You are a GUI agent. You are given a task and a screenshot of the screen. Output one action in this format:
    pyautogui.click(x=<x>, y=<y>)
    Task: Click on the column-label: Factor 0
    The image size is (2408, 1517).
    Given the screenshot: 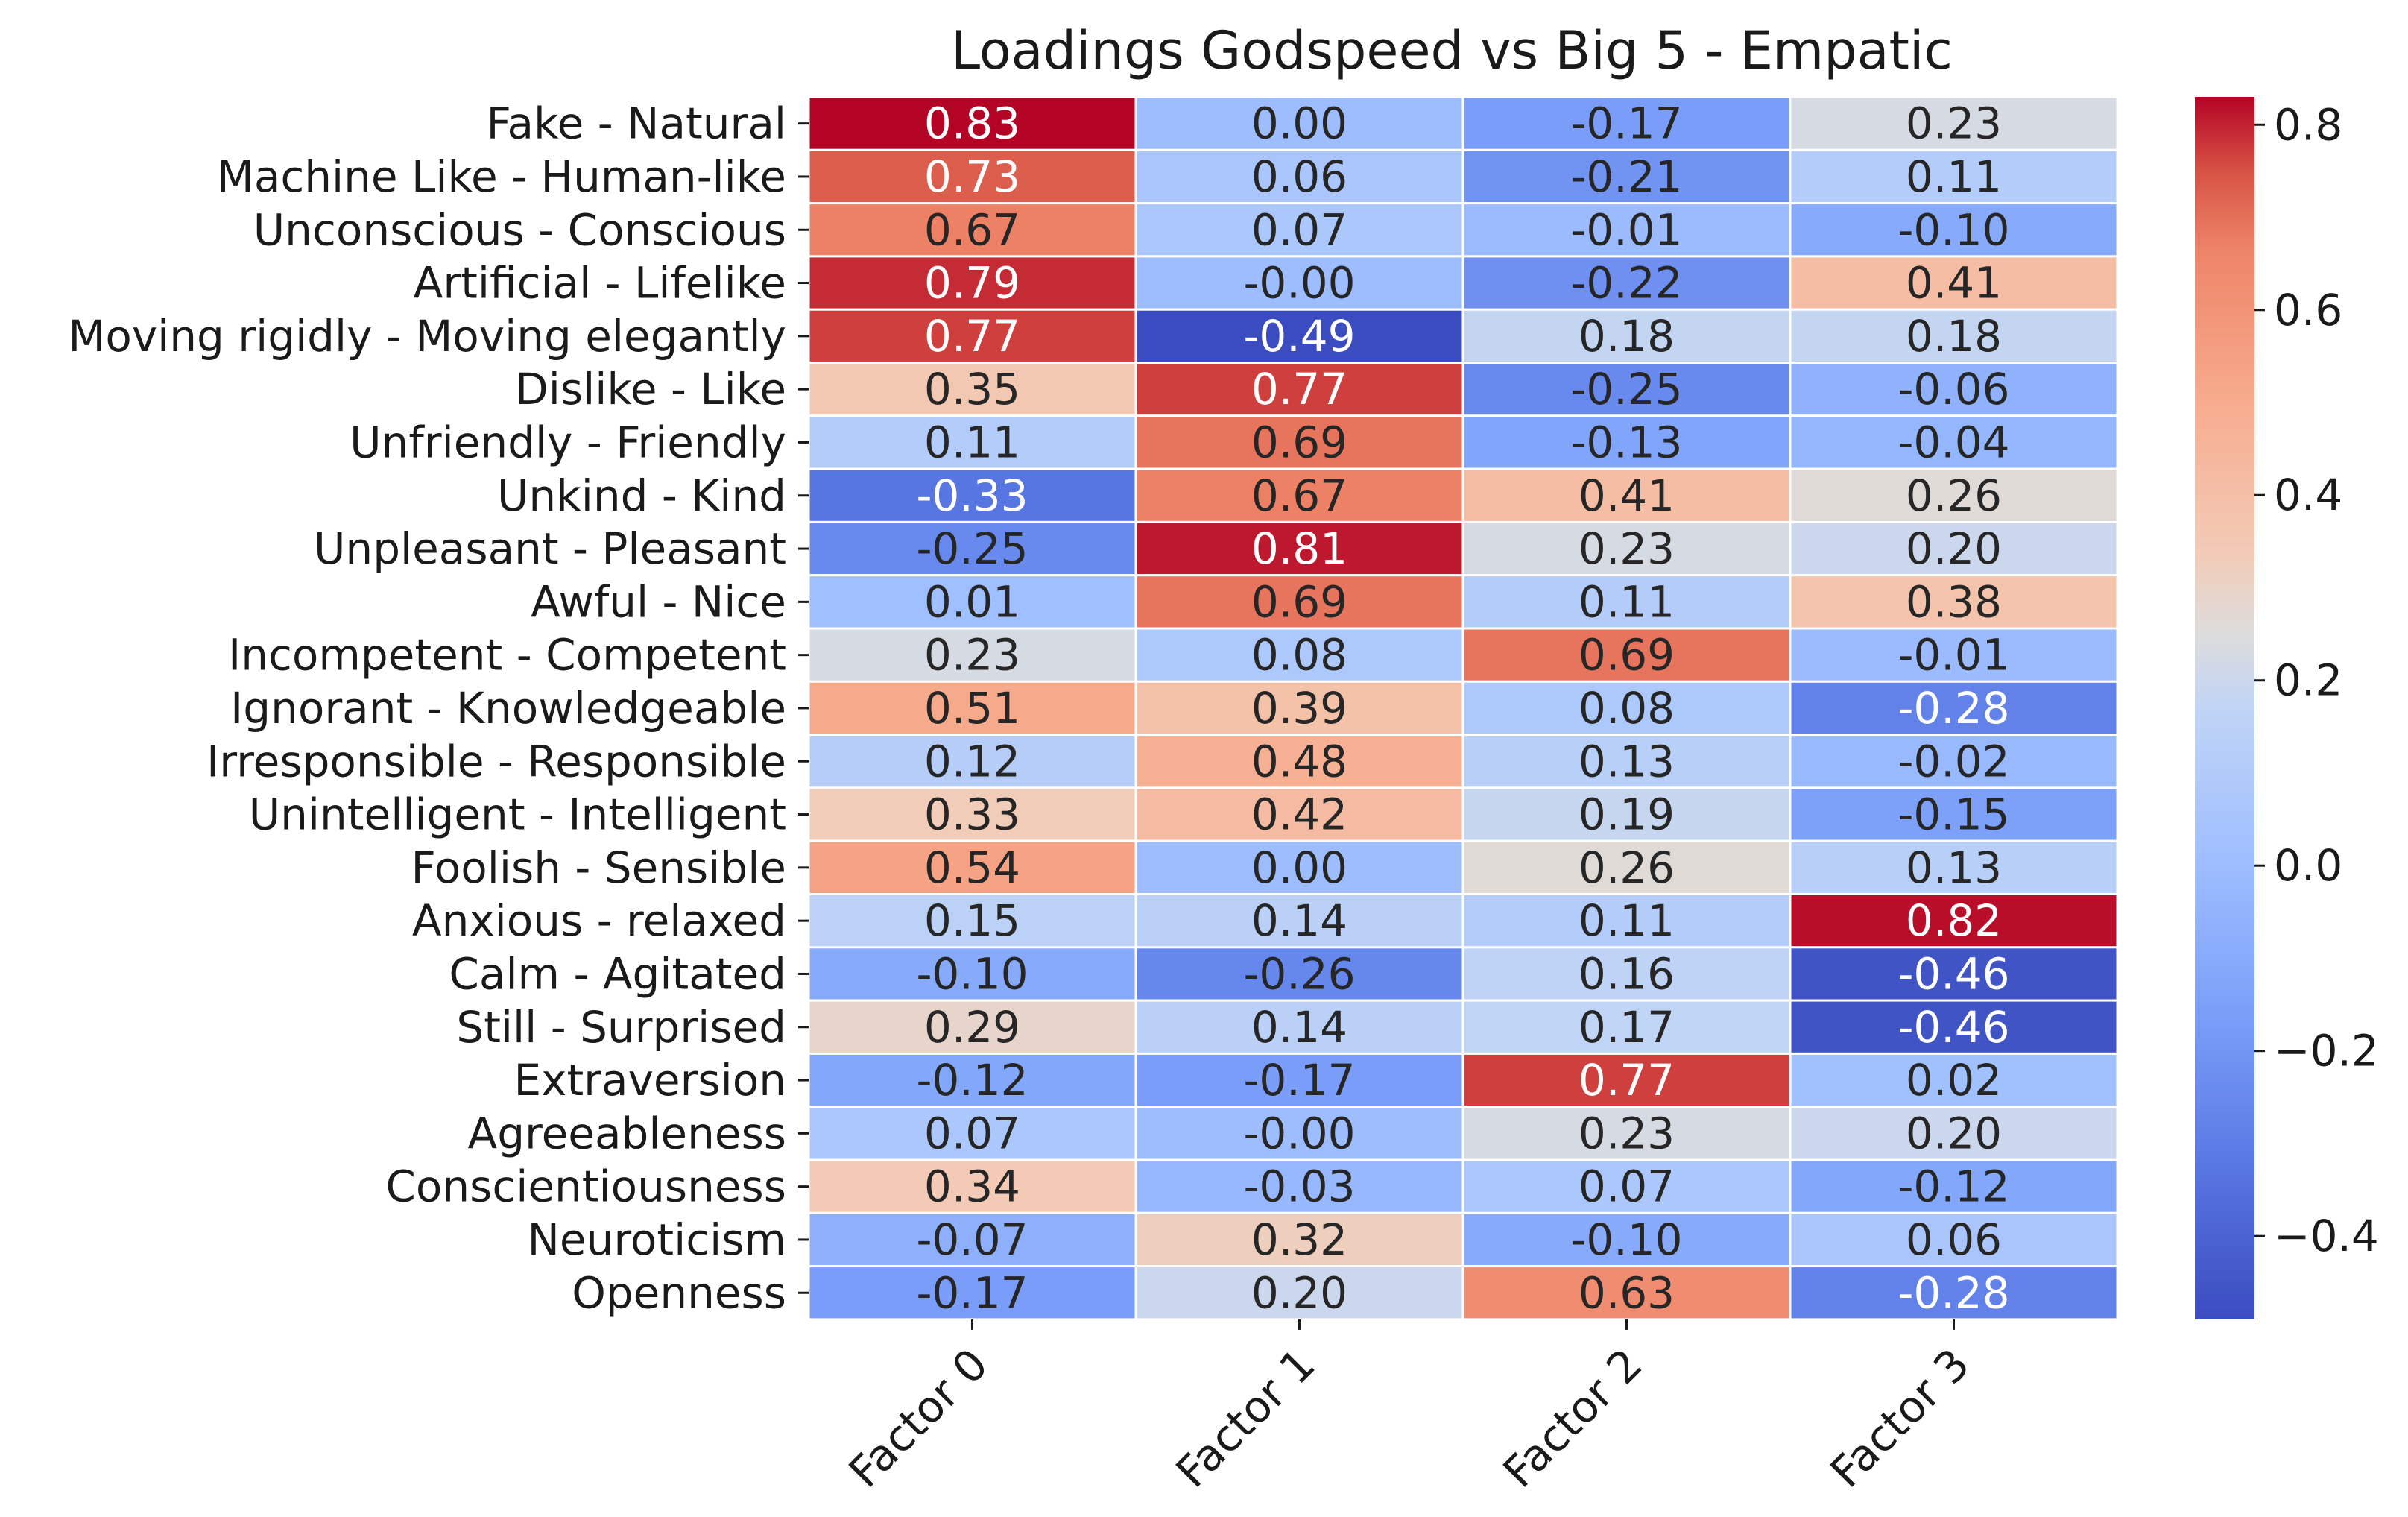 What is the action you would take?
    pyautogui.click(x=919, y=1419)
    